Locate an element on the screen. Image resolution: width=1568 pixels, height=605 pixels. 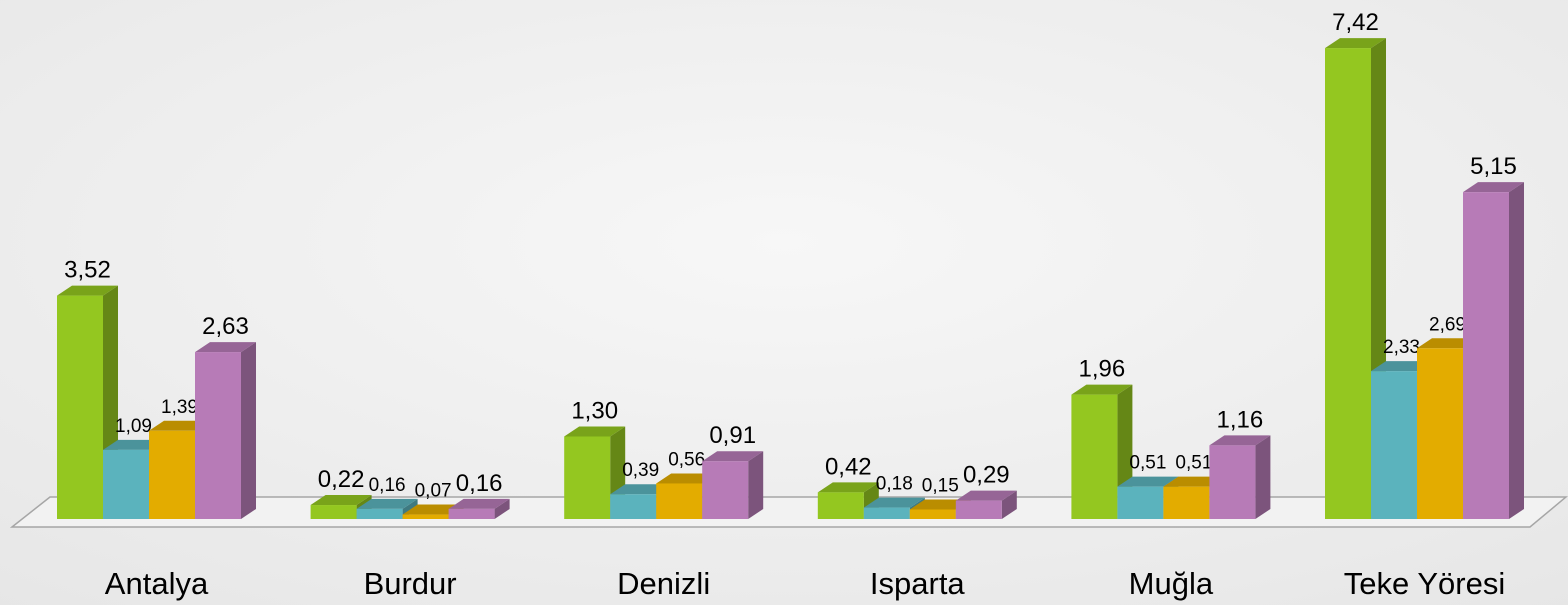
data-label: 5,15 is located at coordinates (1493, 166).